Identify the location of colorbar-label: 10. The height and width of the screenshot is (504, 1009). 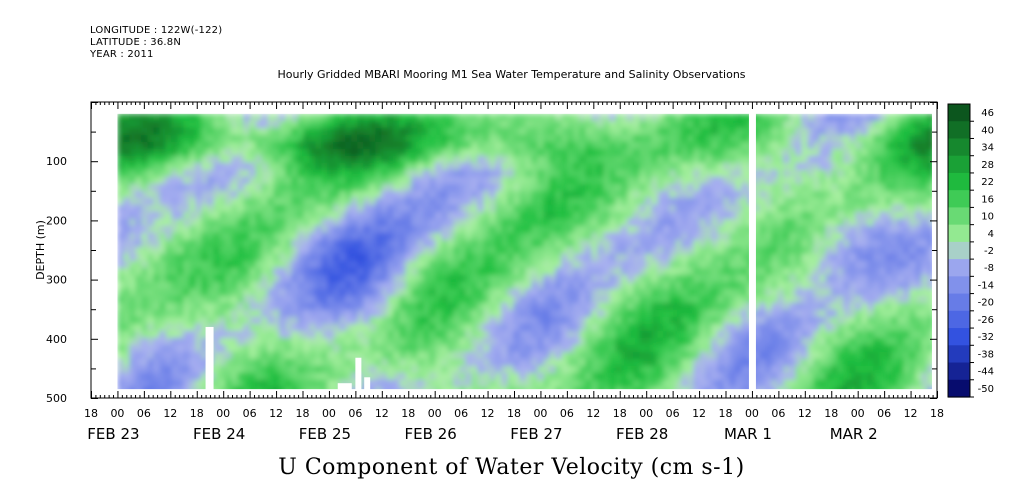
(987, 217).